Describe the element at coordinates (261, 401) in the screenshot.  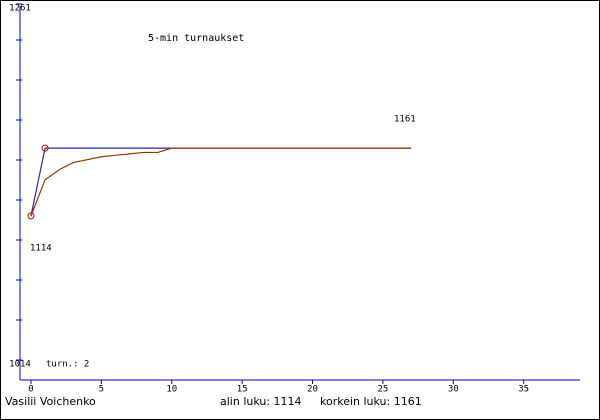
I see `footer-low: alin luku: 1114` at that location.